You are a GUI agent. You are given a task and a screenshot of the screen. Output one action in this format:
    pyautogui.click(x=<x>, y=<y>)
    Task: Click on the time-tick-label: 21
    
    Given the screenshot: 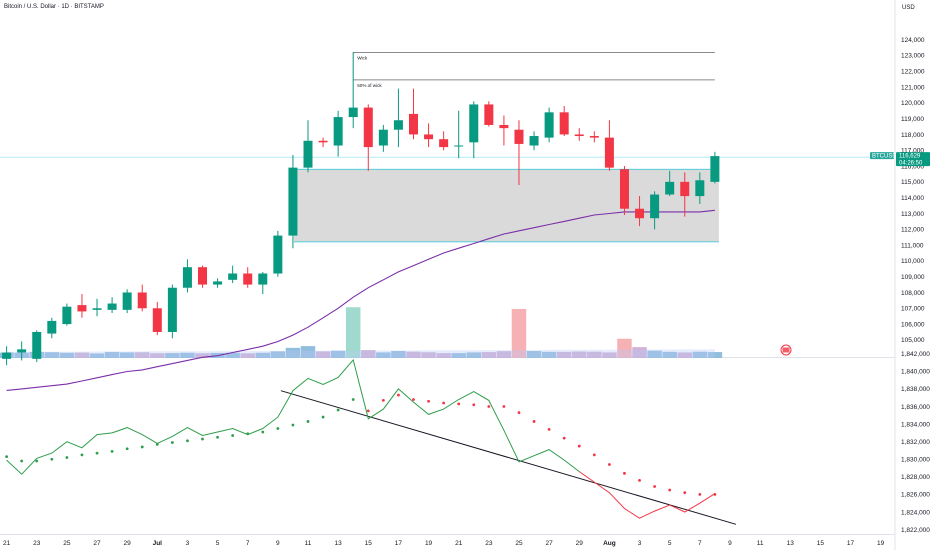 What is the action you would take?
    pyautogui.click(x=7, y=543)
    